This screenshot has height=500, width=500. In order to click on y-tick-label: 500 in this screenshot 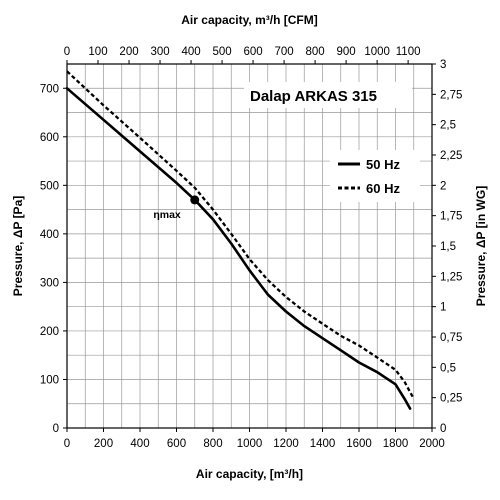, I will do `click(49, 186)`.